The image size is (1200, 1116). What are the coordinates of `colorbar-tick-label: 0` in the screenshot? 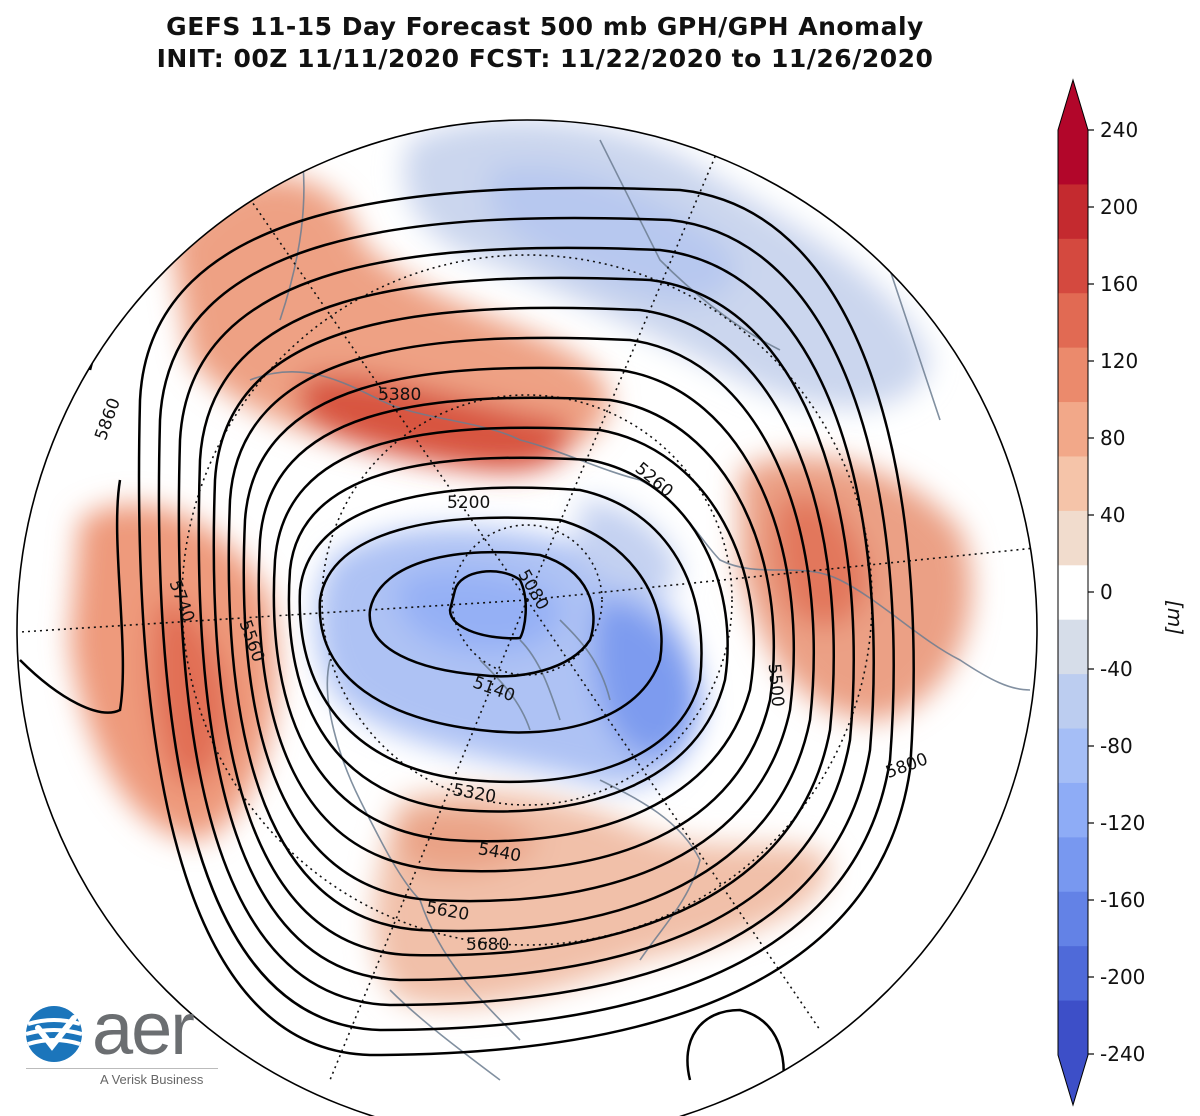 It's located at (1106, 592).